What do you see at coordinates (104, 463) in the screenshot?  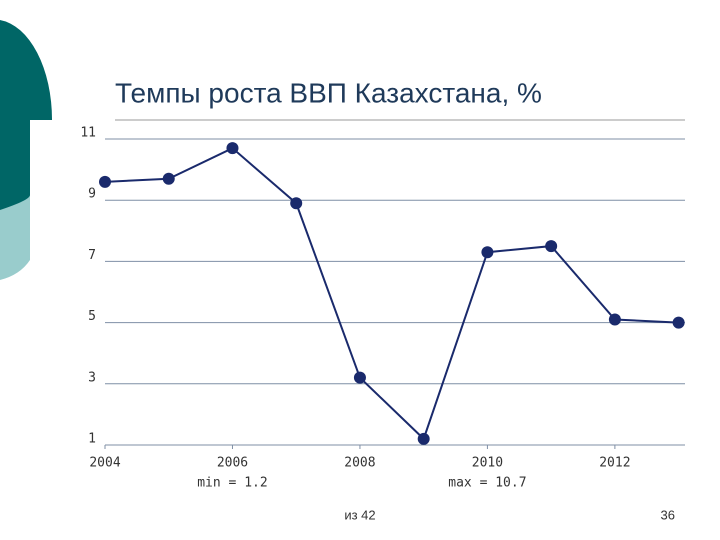 I see `x-tick-label: 2004` at bounding box center [104, 463].